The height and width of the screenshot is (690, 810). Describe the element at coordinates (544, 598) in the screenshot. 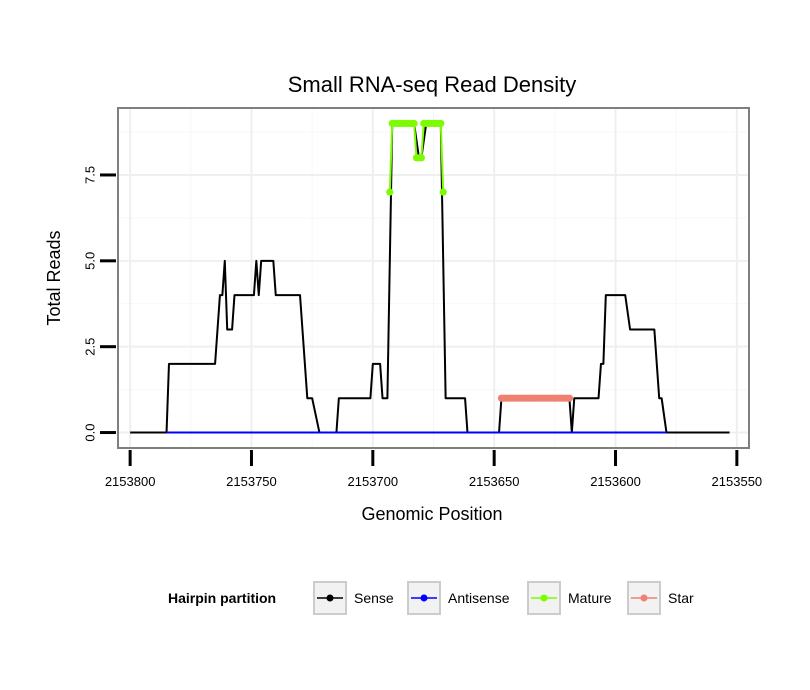

I see `legend-point-mature` at that location.